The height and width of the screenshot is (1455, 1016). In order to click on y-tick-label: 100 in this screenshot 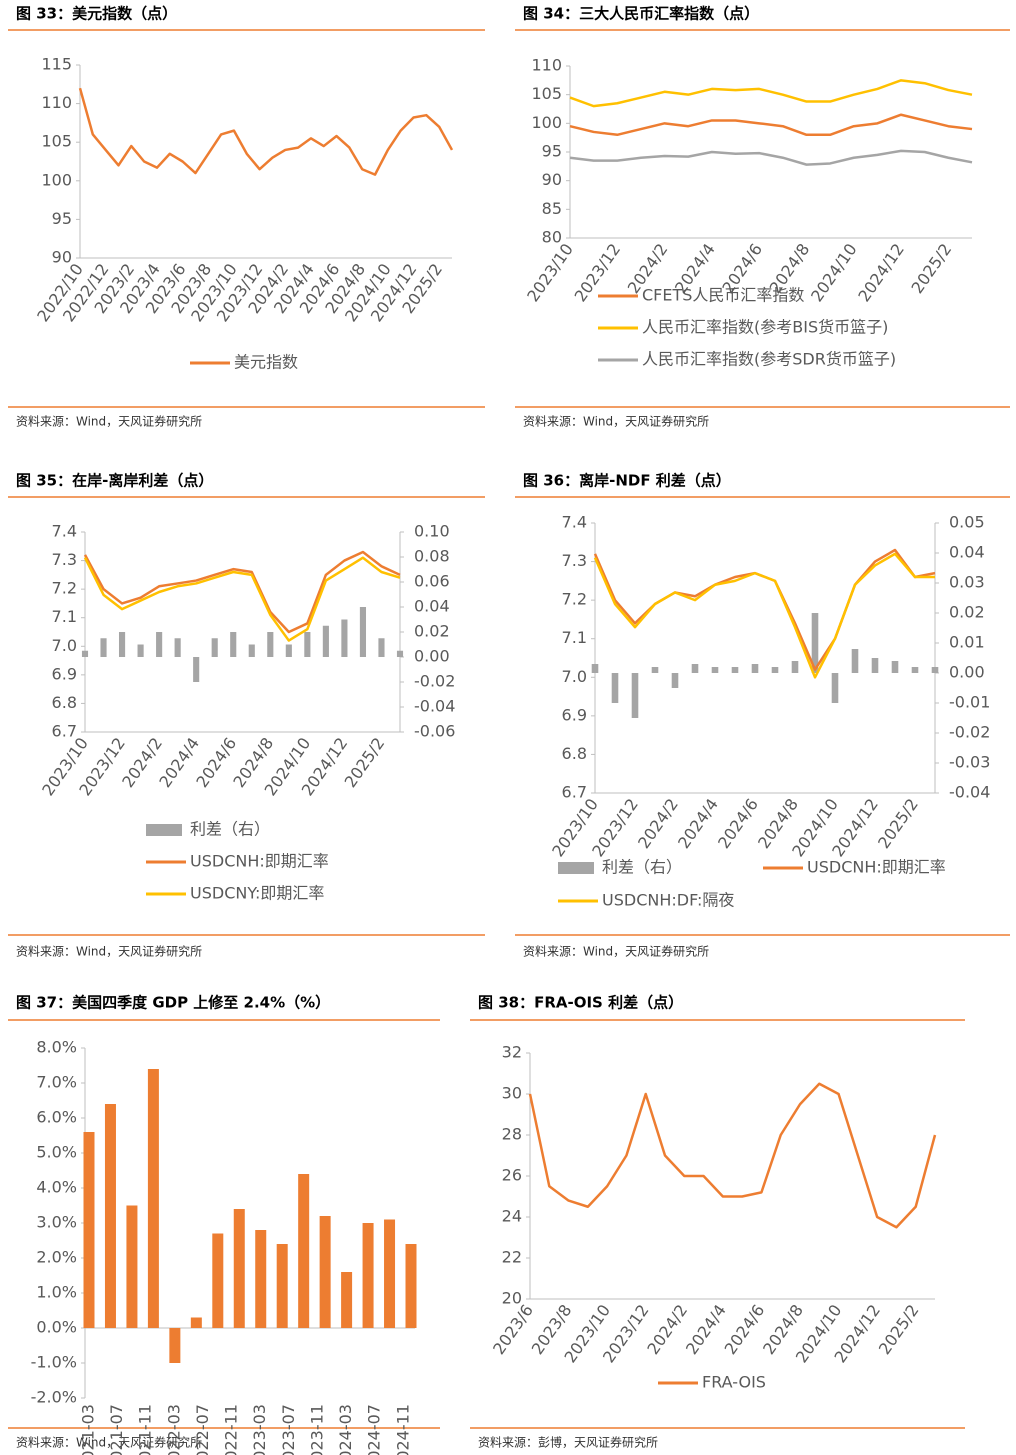, I will do `click(56, 179)`.